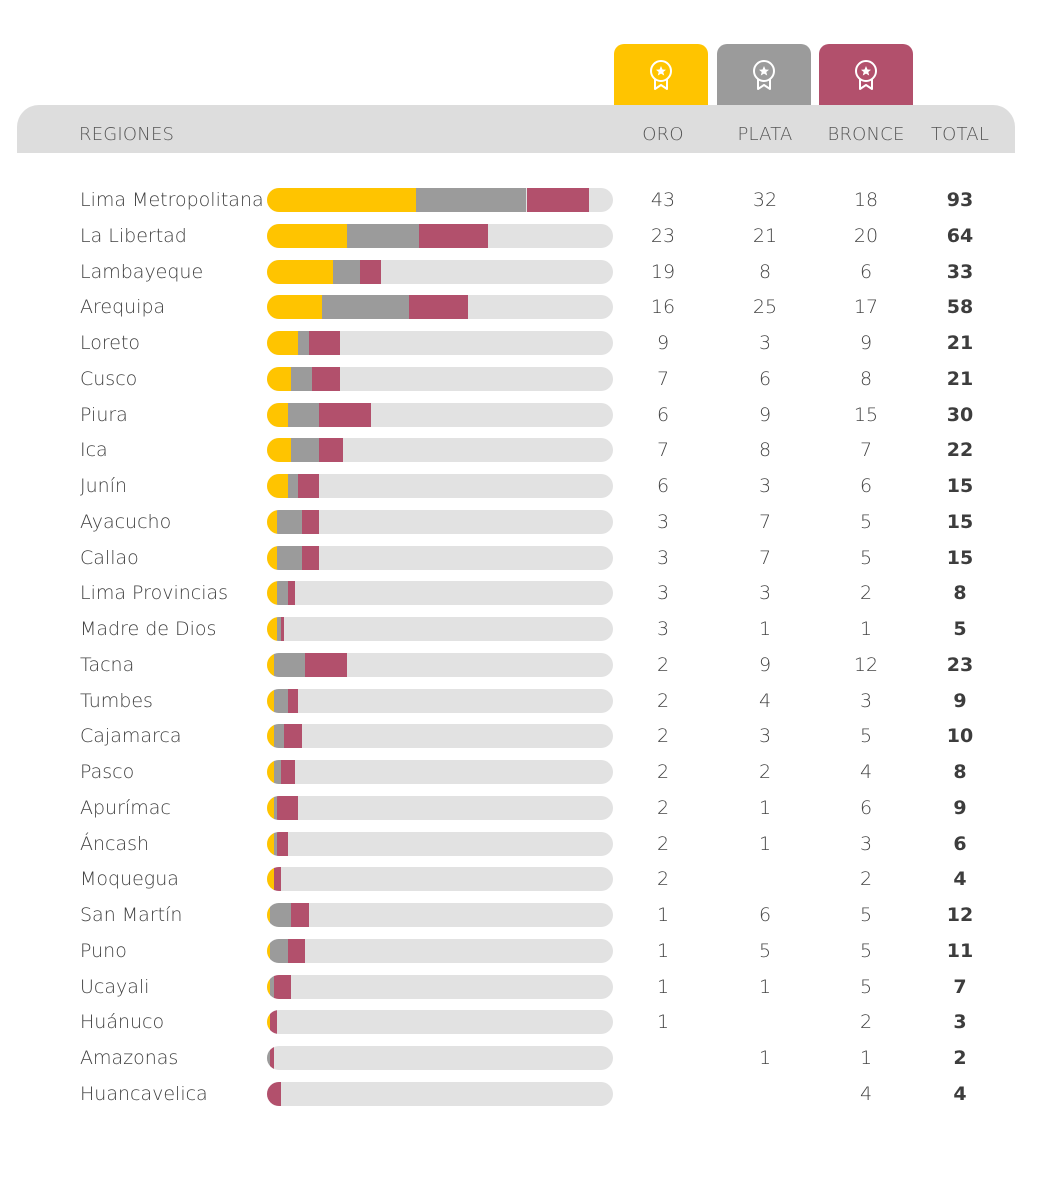  What do you see at coordinates (960, 235) in the screenshot?
I see `value-total: 64` at bounding box center [960, 235].